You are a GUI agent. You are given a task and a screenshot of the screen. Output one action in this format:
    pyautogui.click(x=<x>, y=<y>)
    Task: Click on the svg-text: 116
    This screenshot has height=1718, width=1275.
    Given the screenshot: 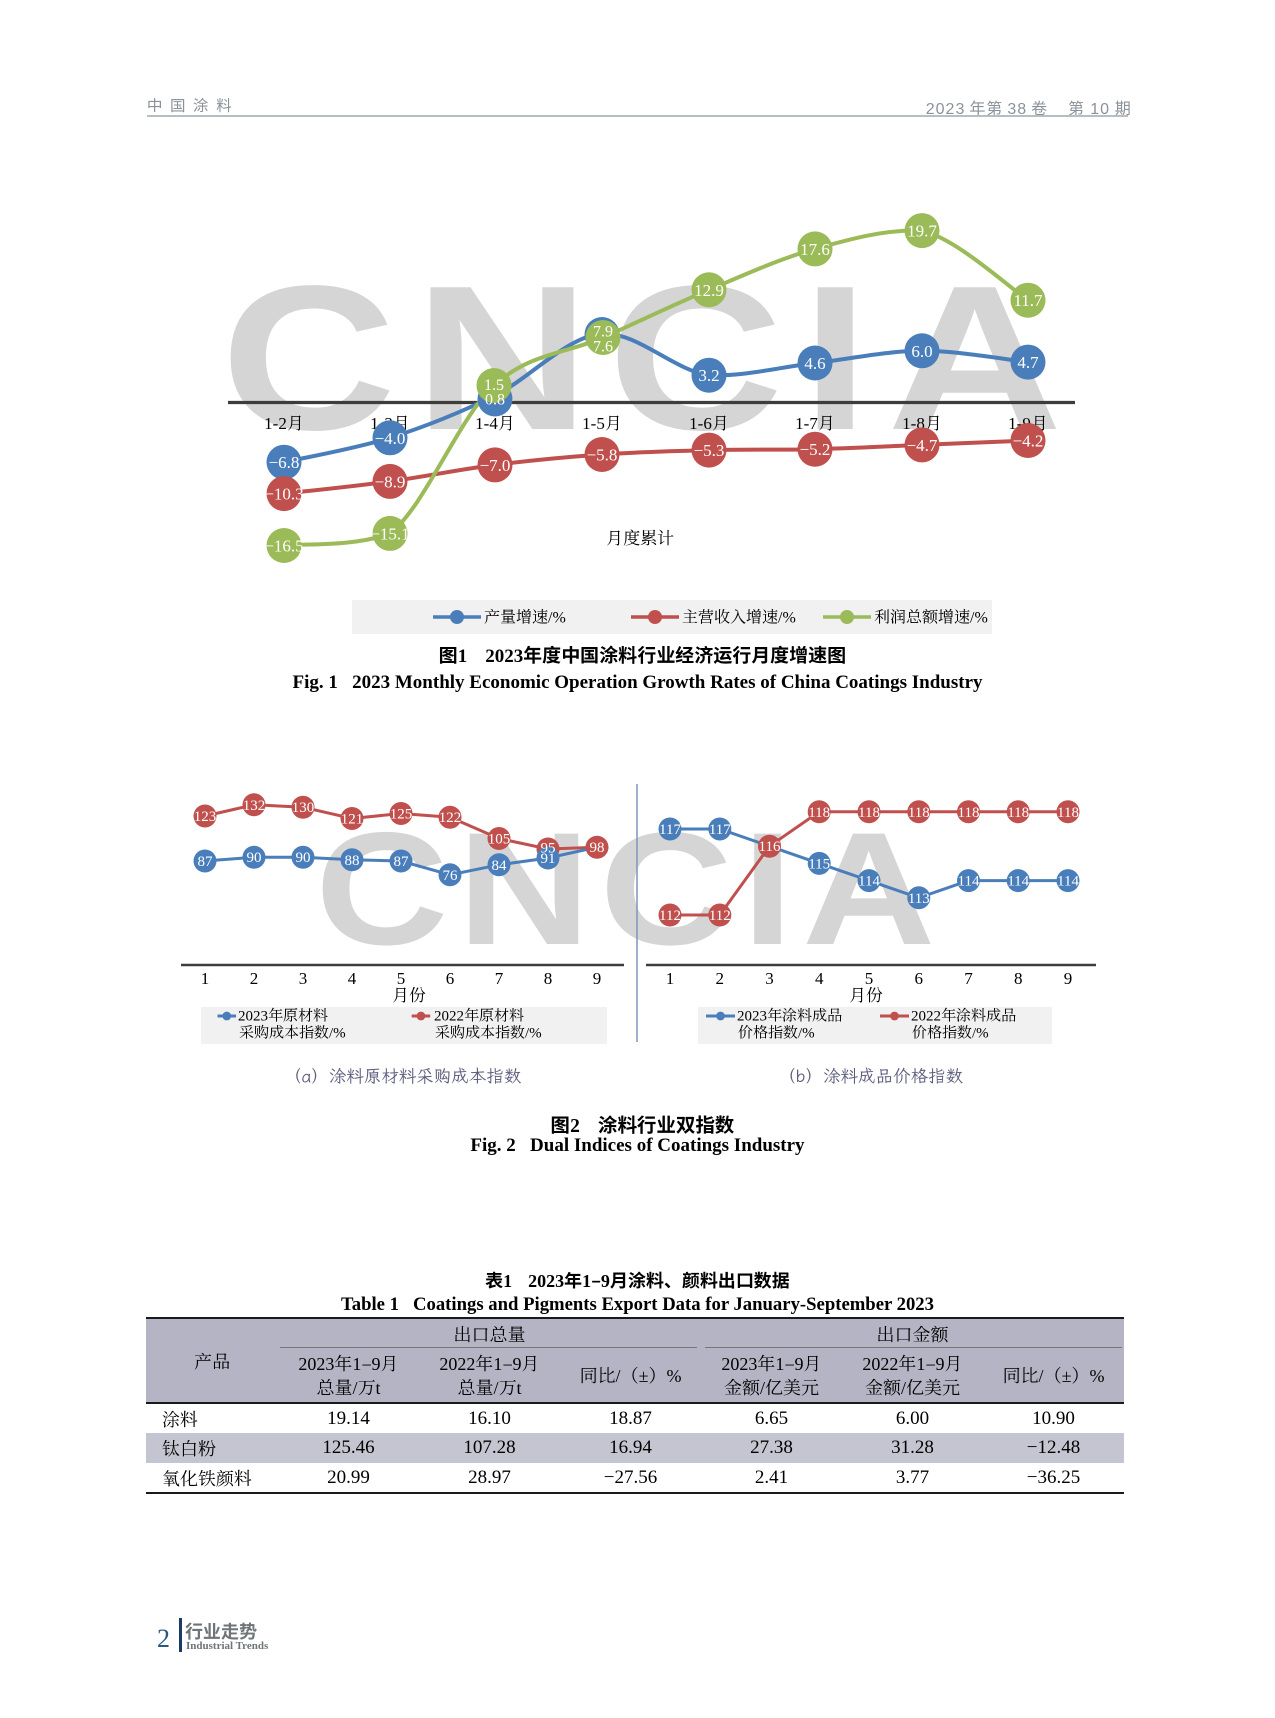 What is the action you would take?
    pyautogui.click(x=770, y=847)
    